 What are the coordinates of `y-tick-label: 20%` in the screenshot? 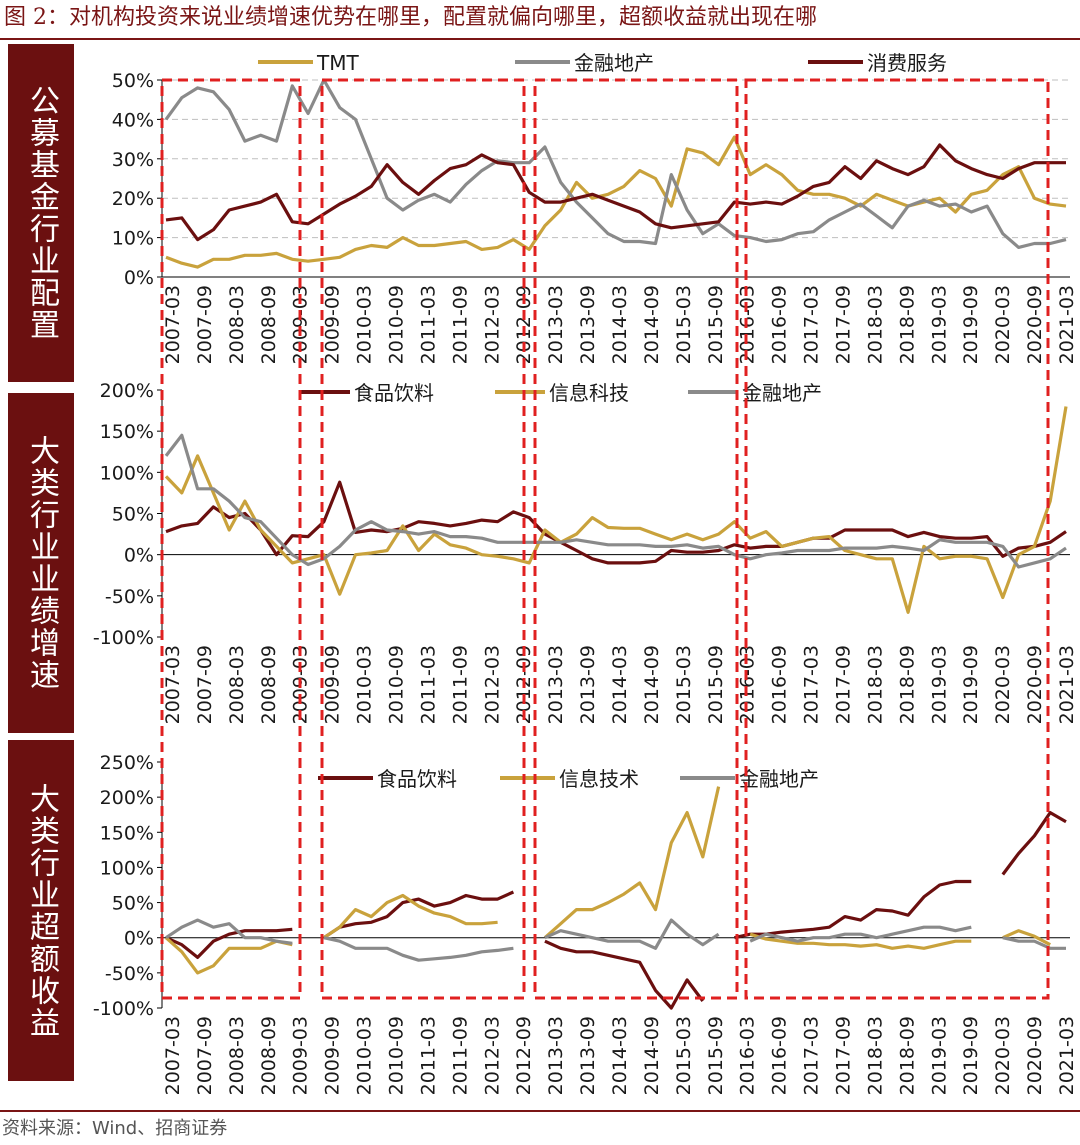 It's located at (133, 199).